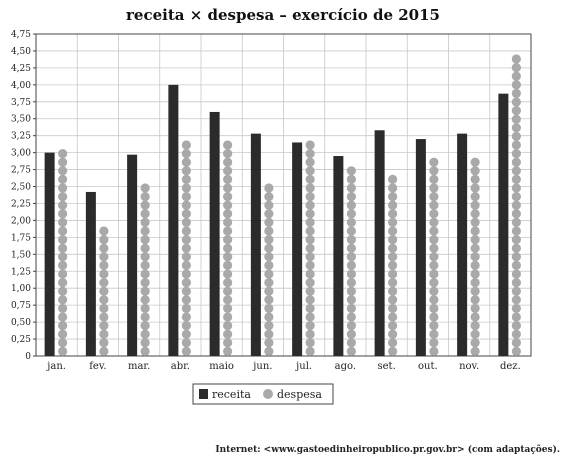  I want to click on x-tick-label: out., so click(428, 366).